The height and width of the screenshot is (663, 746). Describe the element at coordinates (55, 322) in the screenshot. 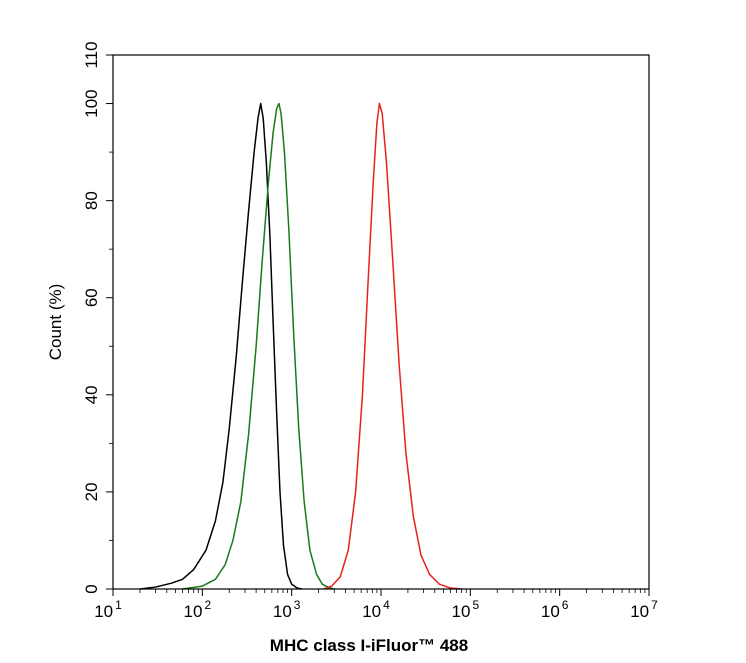

I see `y-axis-title: Count (%)` at that location.